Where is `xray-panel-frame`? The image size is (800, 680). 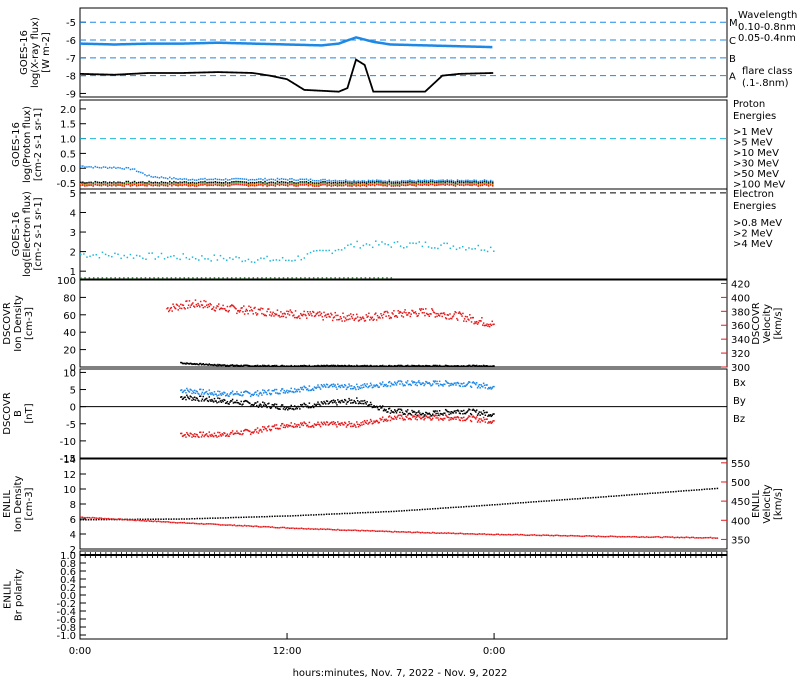
xray-panel-frame is located at coordinates (403, 52).